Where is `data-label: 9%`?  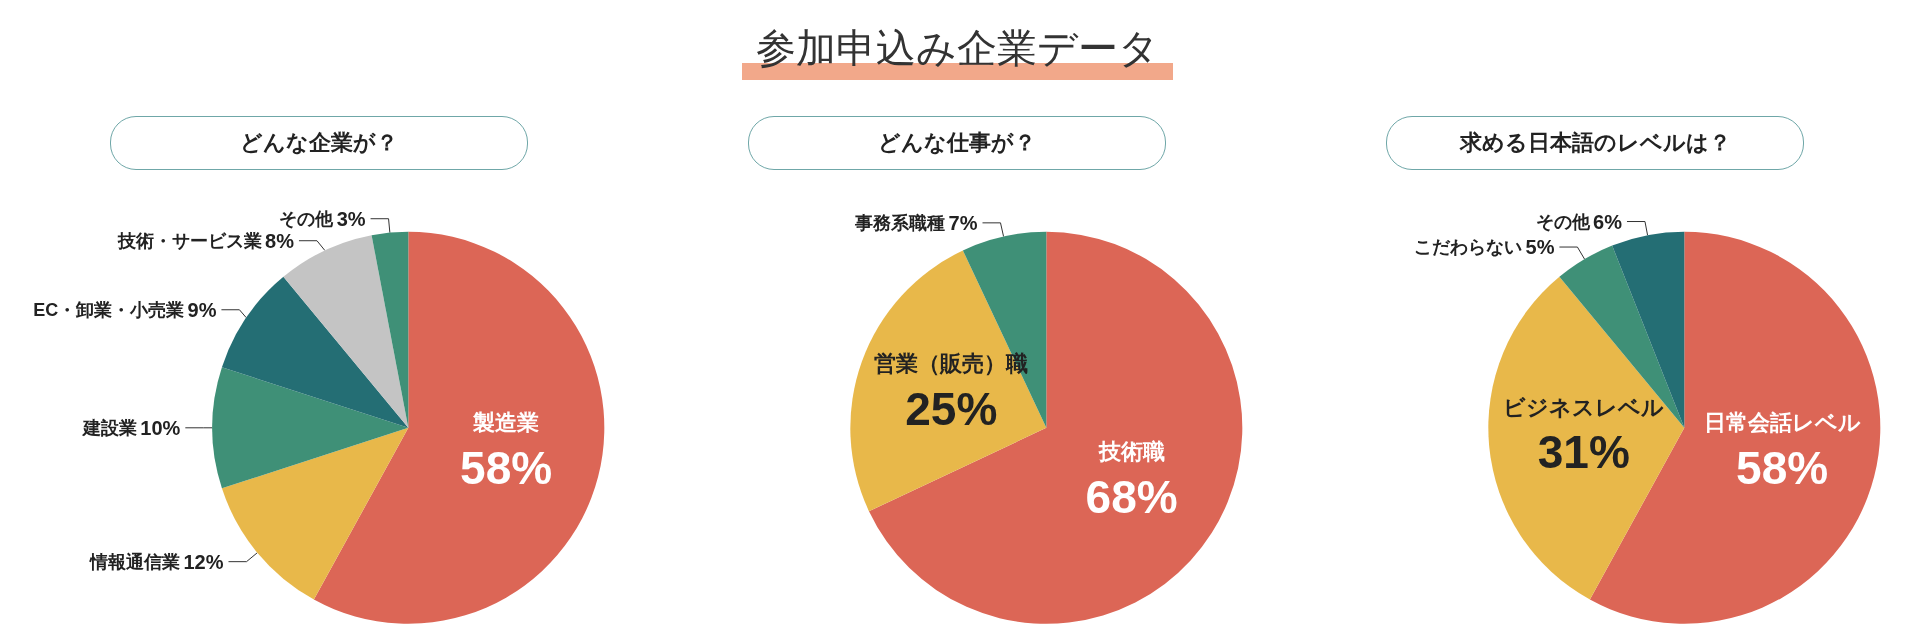
data-label: 9% is located at coordinates (202, 309).